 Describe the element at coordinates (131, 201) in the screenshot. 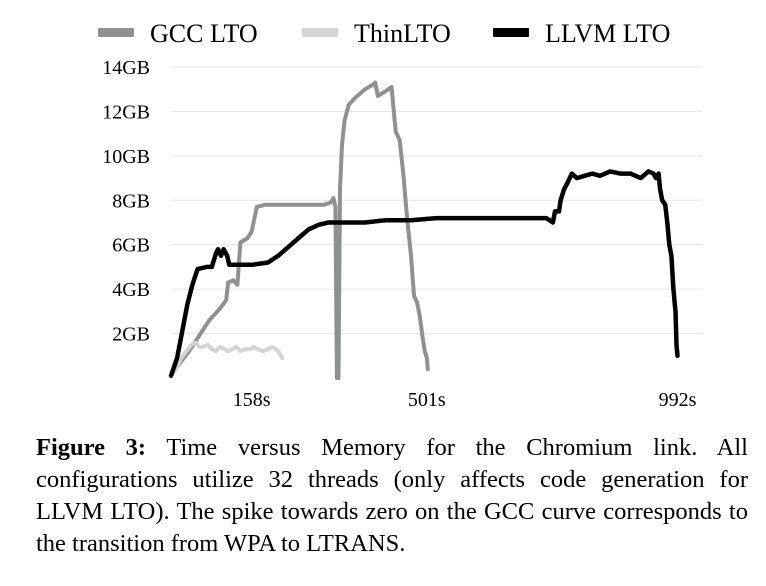

I see `y-tick-label-3: 8GB` at that location.